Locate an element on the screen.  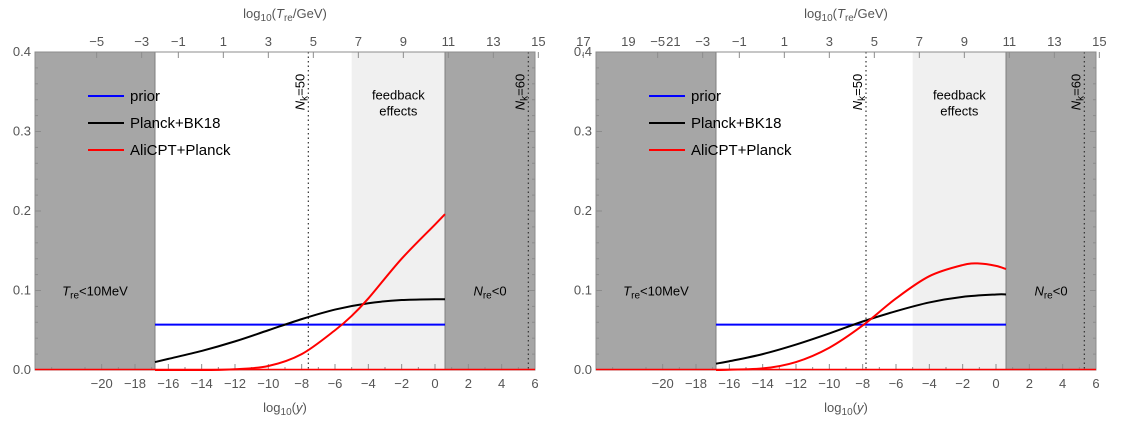
x2-tick-label: 17 is located at coordinates (583, 41).